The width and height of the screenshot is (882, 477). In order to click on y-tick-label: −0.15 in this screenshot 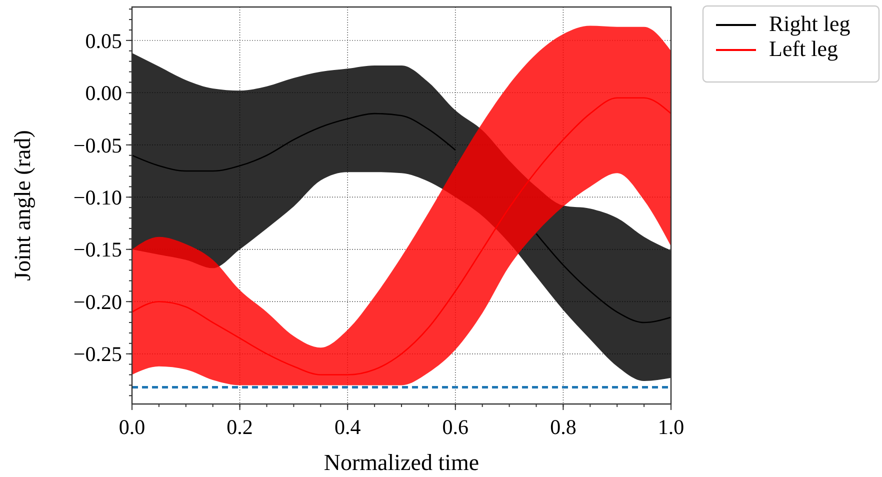, I will do `click(97, 250)`.